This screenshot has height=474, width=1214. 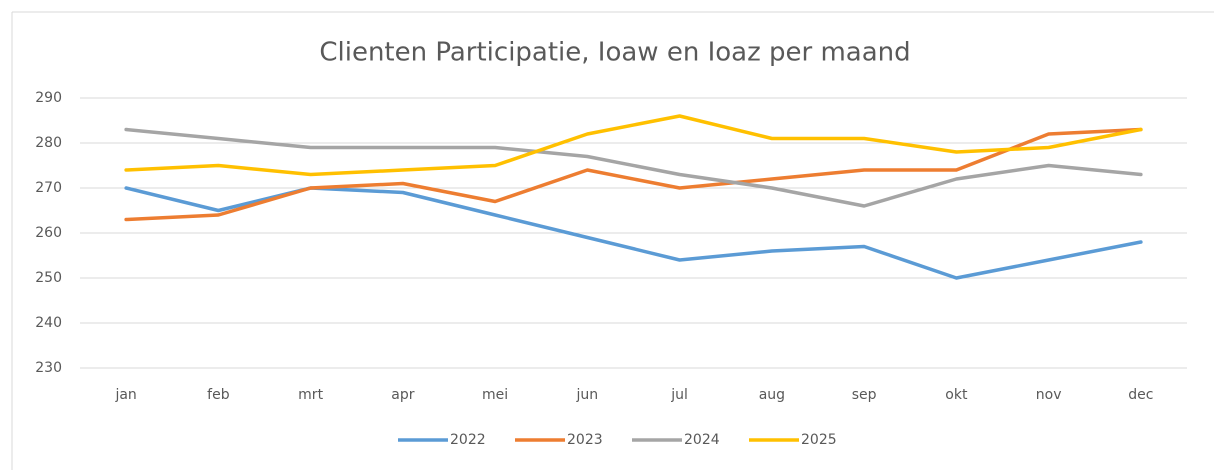 I want to click on y-tick-label: 270, so click(x=48, y=188).